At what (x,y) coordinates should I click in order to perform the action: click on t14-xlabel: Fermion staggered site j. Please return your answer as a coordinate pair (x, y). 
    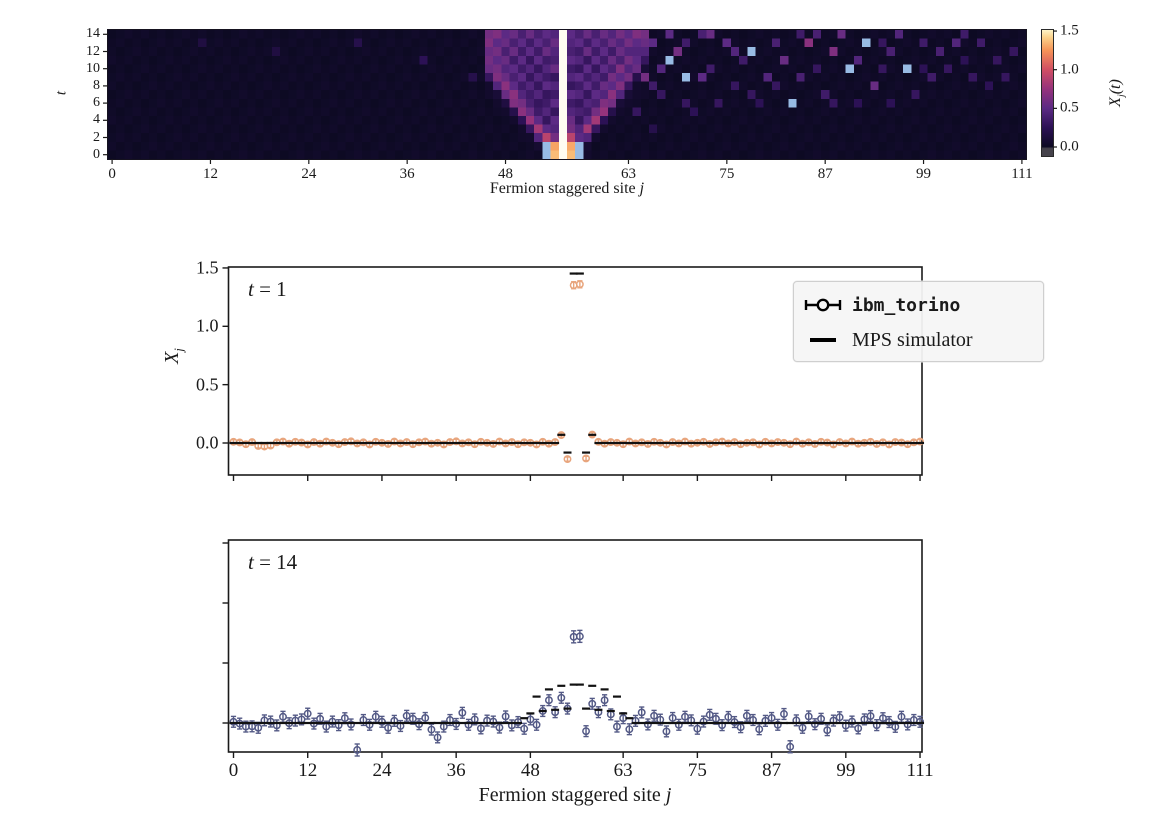
    Looking at the image, I should click on (575, 795).